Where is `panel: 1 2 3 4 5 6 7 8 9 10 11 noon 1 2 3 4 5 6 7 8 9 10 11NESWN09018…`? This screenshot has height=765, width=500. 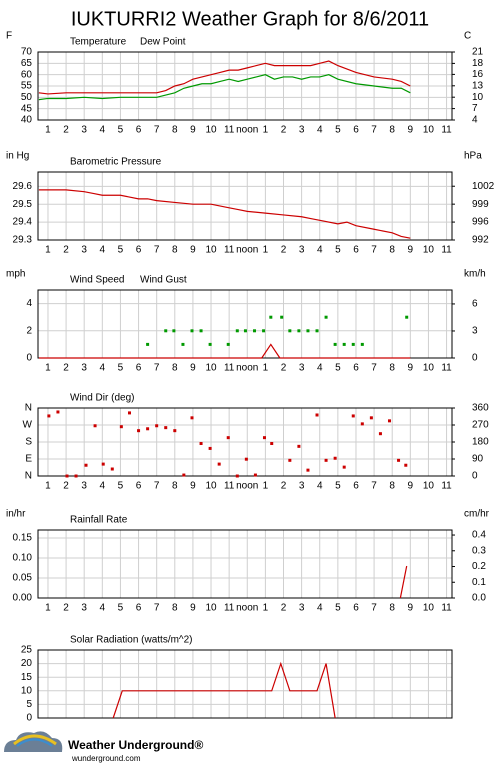
panel: 1 2 3 4 5 6 7 8 9 10 11 noon 1 2 3 4 5 6 7 8 9 10 11NESWN09018… is located at coordinates (256, 442).